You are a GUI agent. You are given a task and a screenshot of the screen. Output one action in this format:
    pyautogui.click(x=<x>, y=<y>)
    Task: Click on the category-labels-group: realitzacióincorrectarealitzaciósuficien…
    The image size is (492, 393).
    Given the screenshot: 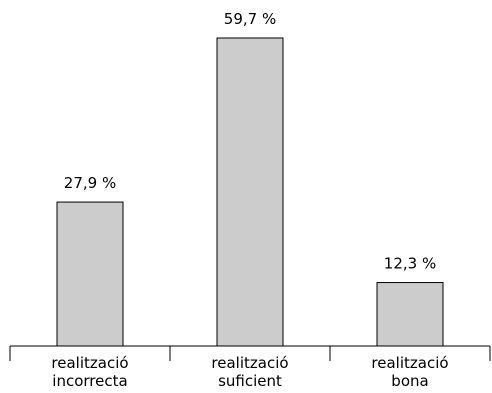 What is the action you would take?
    pyautogui.click(x=249, y=372)
    